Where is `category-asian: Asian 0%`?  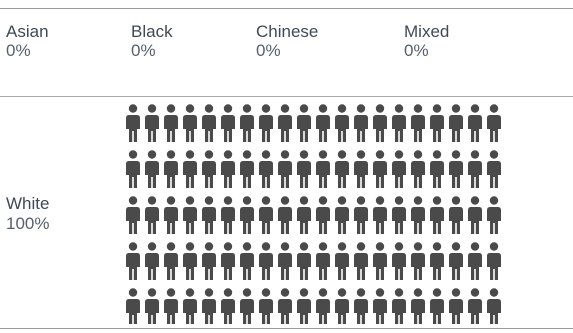
category-asian: Asian 0% is located at coordinates (27, 41).